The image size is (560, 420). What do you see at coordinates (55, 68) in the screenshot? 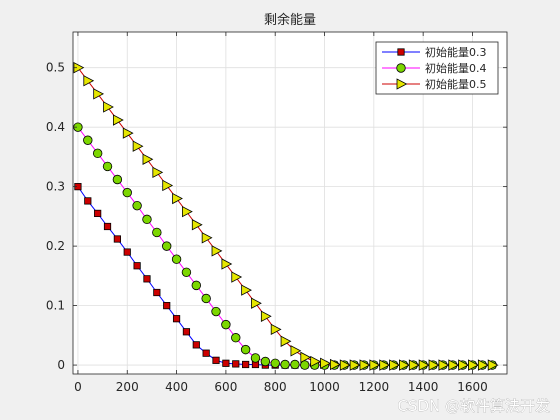
I see `y-tick-label: 0.5` at bounding box center [55, 68].